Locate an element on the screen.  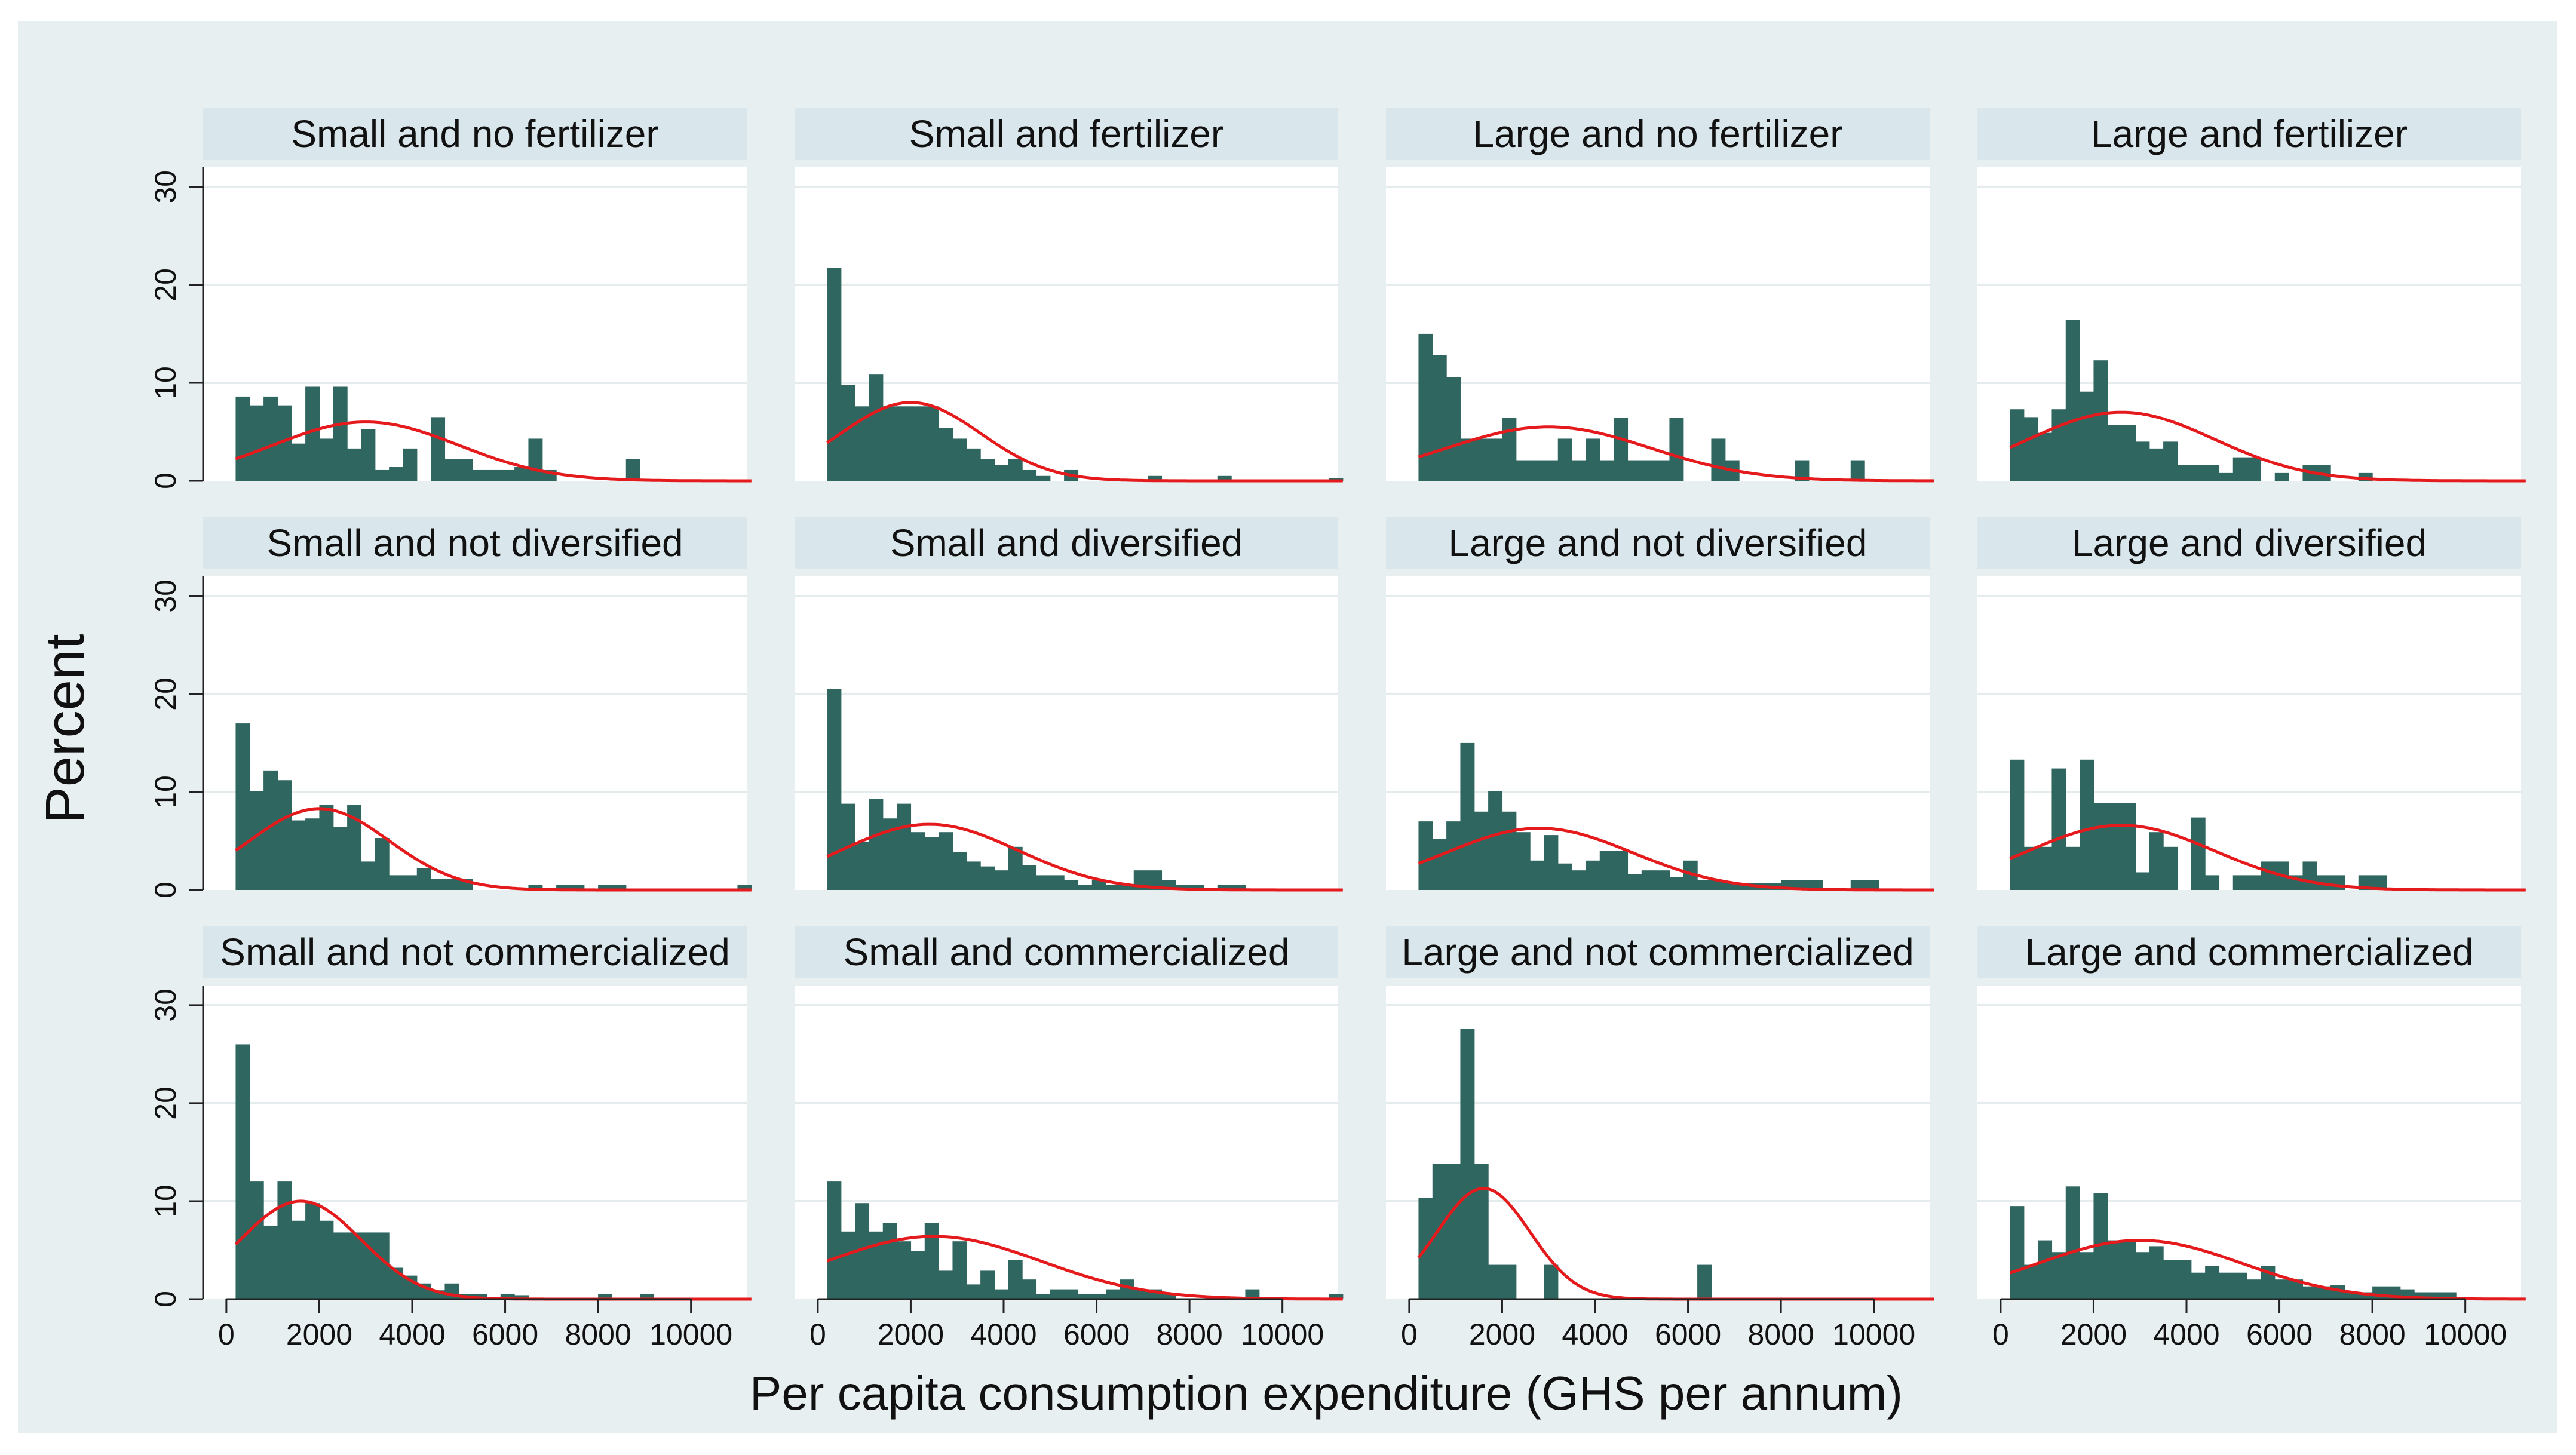
x-tick-label: 6000 is located at coordinates (1688, 1334).